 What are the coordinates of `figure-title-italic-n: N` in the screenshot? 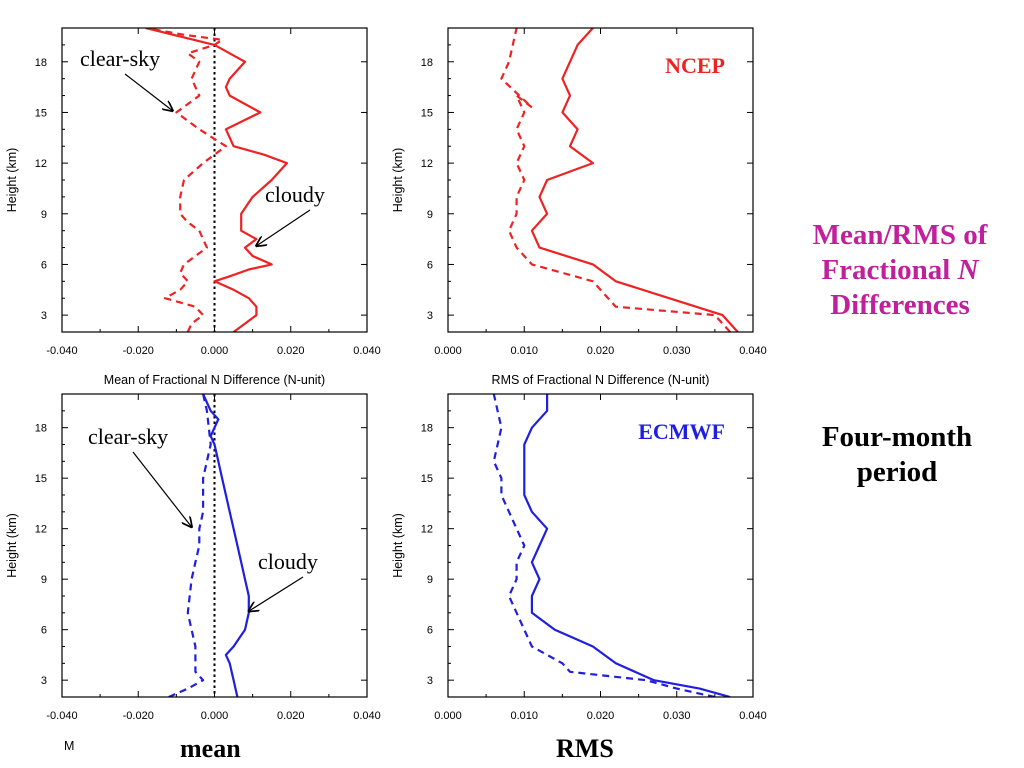 It's located at (968, 269).